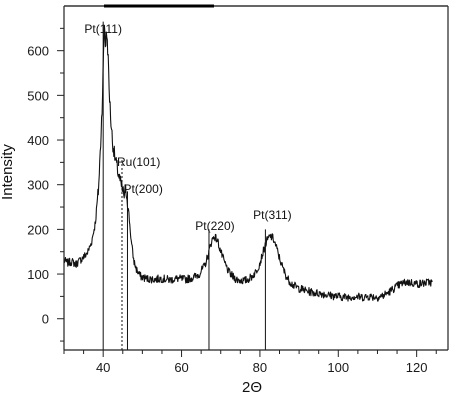 Image resolution: width=474 pixels, height=404 pixels. Describe the element at coordinates (272, 215) in the screenshot. I see `reflection-label: Pt(311)` at that location.